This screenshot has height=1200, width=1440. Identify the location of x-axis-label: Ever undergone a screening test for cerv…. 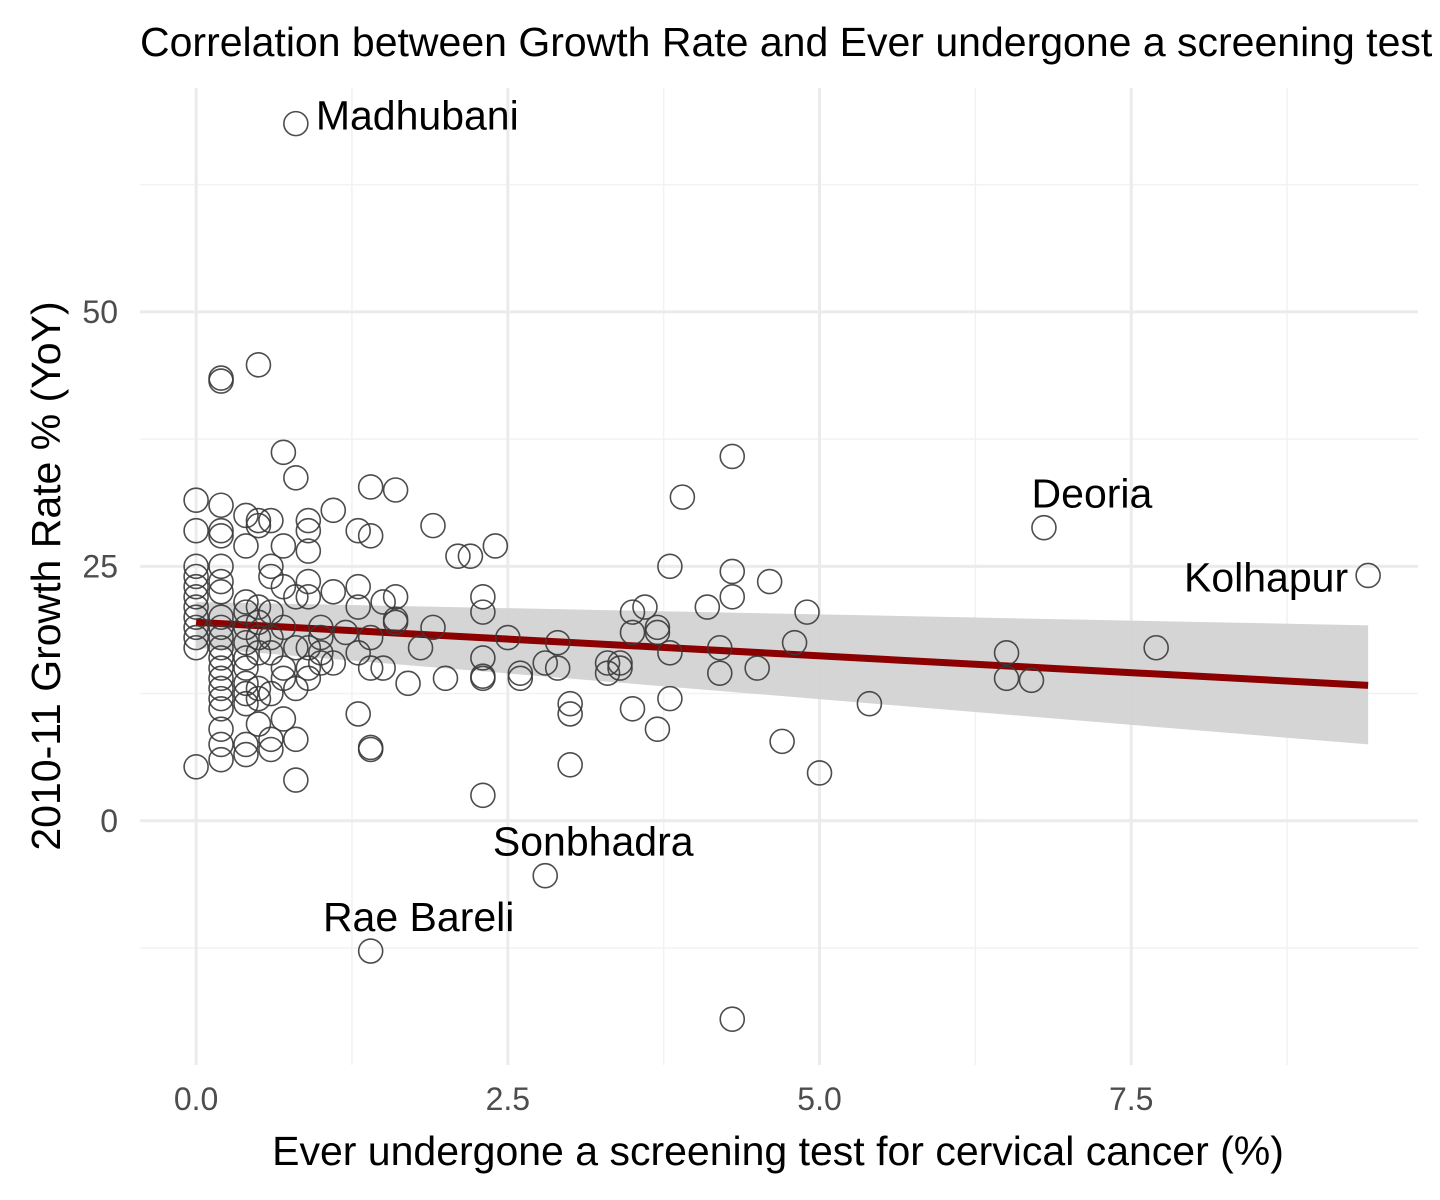
(778, 1151).